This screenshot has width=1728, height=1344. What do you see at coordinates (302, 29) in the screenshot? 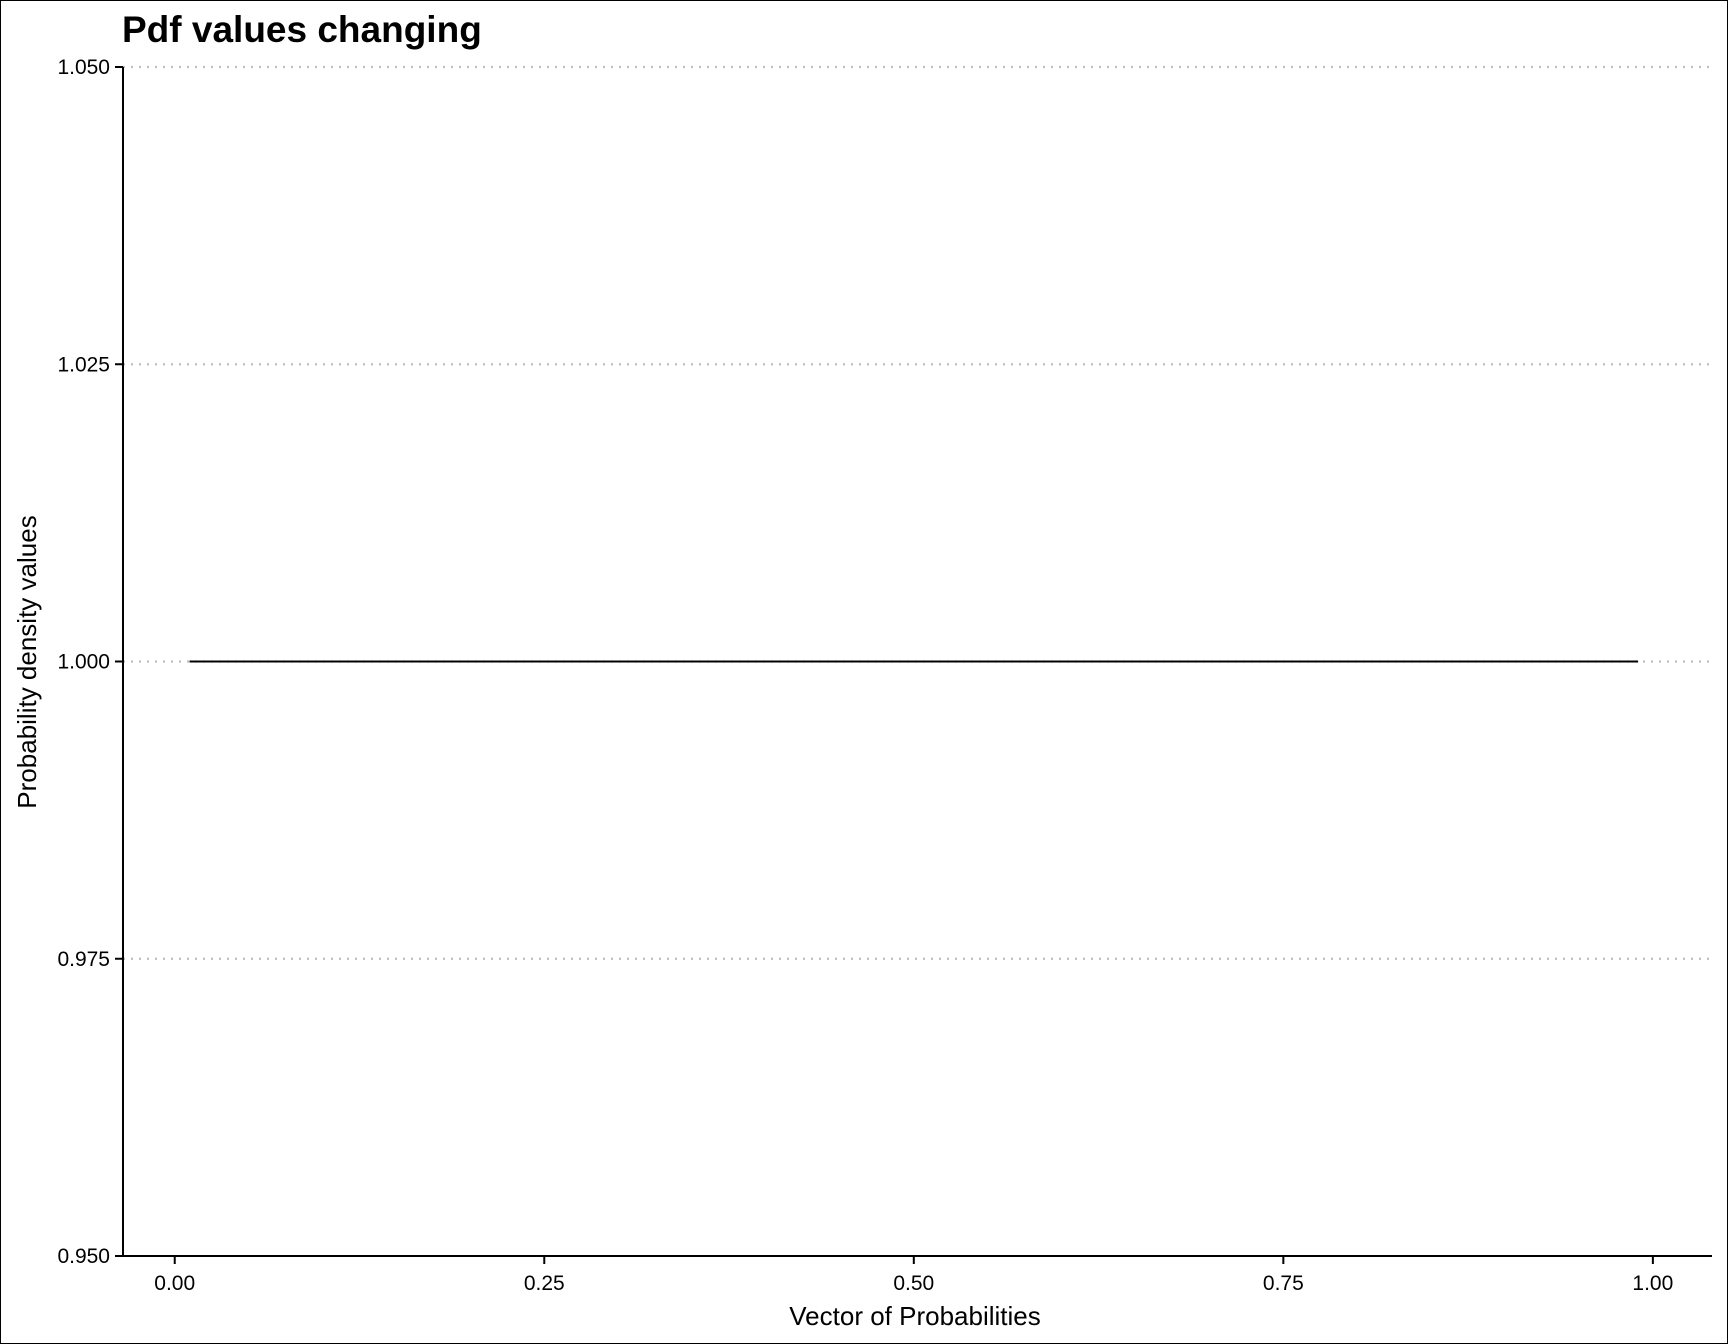
I see `chart-title: Pdf values changing` at bounding box center [302, 29].